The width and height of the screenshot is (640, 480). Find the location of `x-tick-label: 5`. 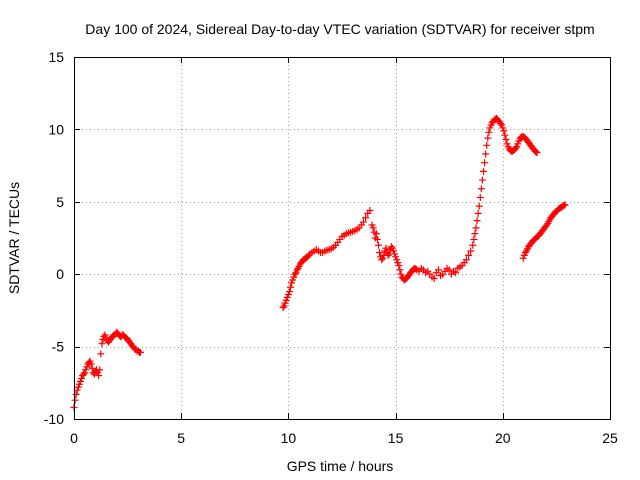

x-tick-label: 5 is located at coordinates (181, 438).